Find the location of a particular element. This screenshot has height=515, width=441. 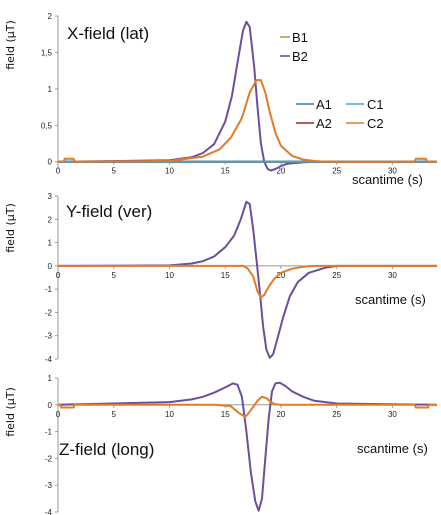

legend-label-b2: B2 is located at coordinates (300, 56).